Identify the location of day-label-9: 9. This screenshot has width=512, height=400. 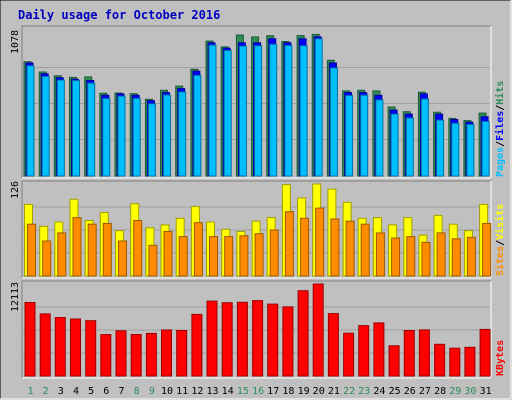
(152, 391).